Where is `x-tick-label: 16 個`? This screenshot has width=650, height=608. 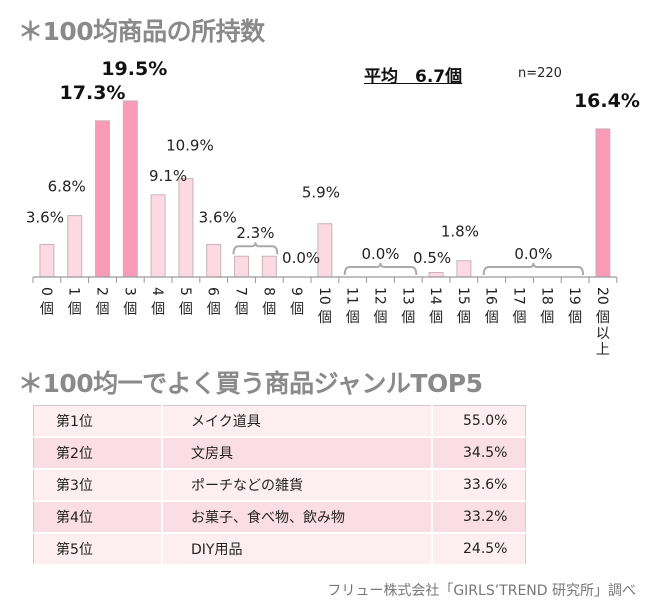
x-tick-label: 16 個 is located at coordinates (491, 306).